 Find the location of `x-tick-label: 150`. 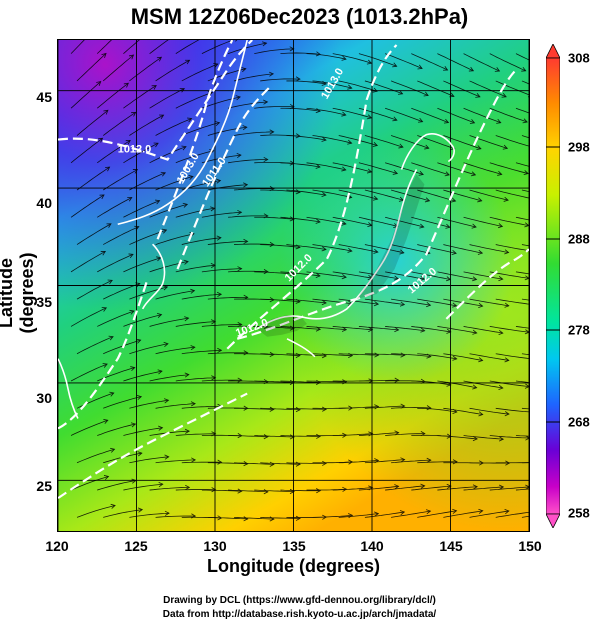

x-tick-label: 150 is located at coordinates (530, 546).